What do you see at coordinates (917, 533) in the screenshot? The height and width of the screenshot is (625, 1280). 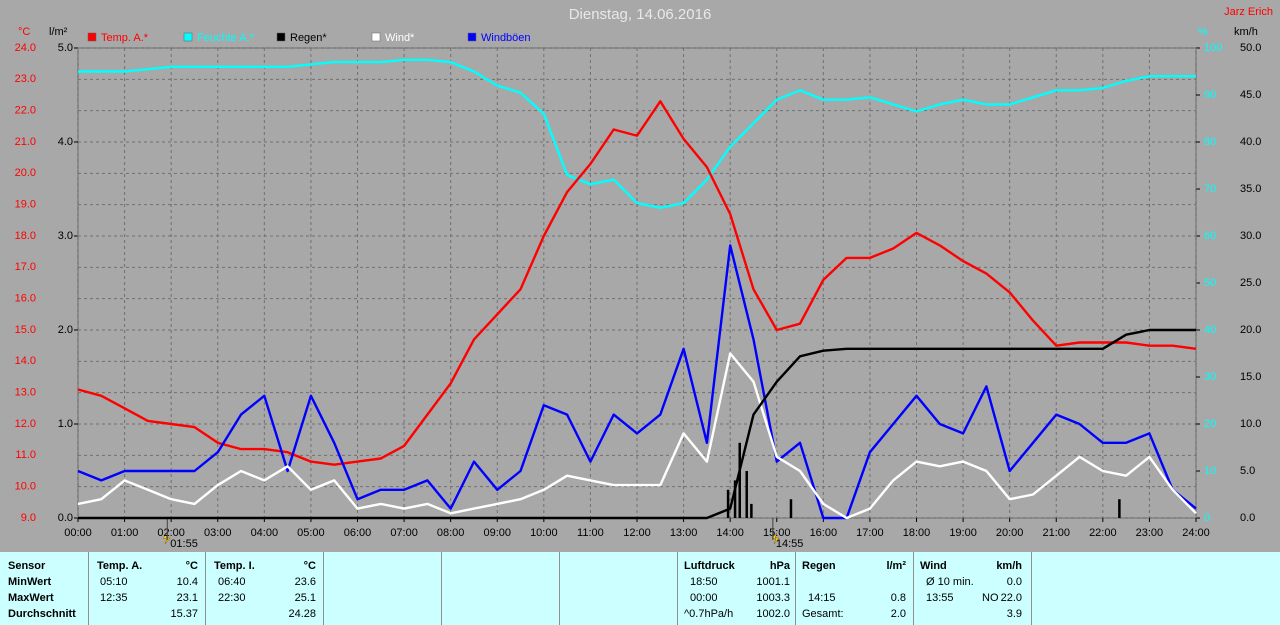 I see `x-tick-label: 18:00` at bounding box center [917, 533].